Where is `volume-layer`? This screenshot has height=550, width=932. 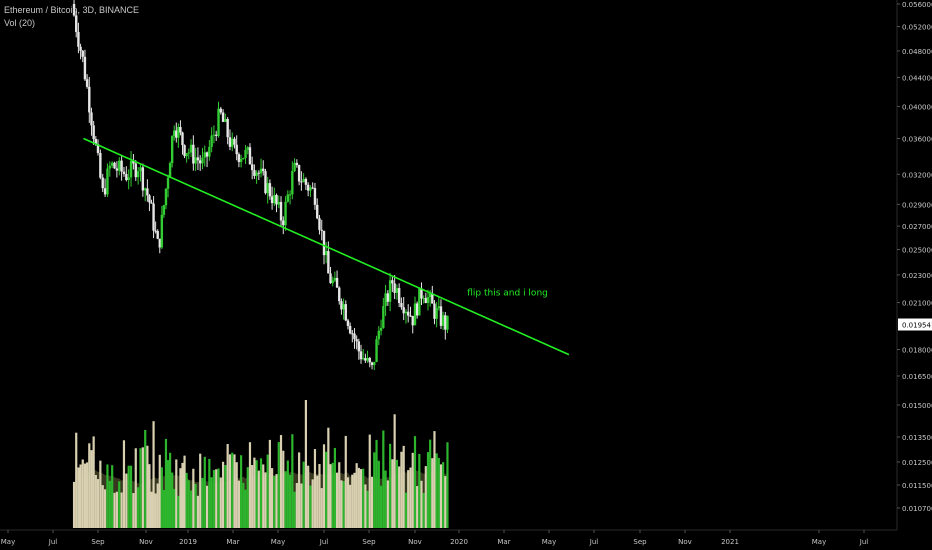
volume-layer is located at coordinates (260, 464).